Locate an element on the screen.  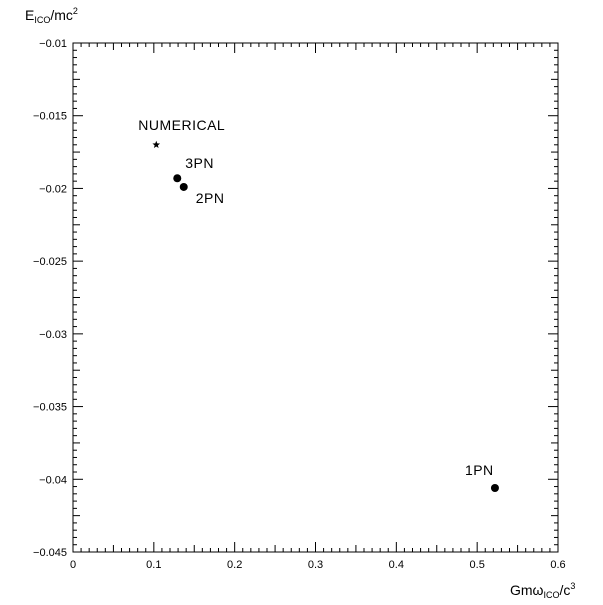
y-tick-label: −0.03 is located at coordinates (53, 335).